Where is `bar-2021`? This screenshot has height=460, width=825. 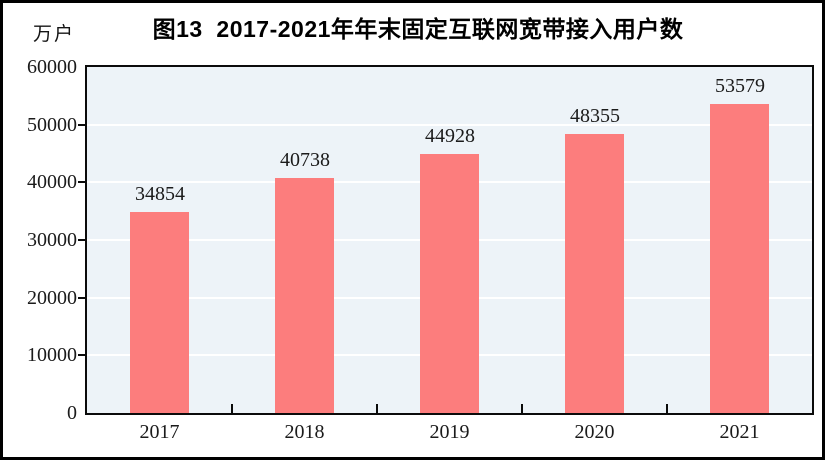 bar-2021 is located at coordinates (739, 258).